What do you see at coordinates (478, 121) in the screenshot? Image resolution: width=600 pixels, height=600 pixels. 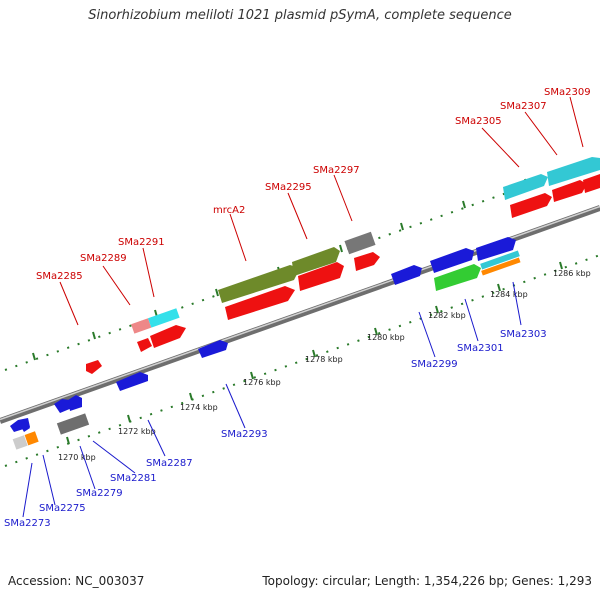 I see `gene-label: SMa2305` at bounding box center [478, 121].